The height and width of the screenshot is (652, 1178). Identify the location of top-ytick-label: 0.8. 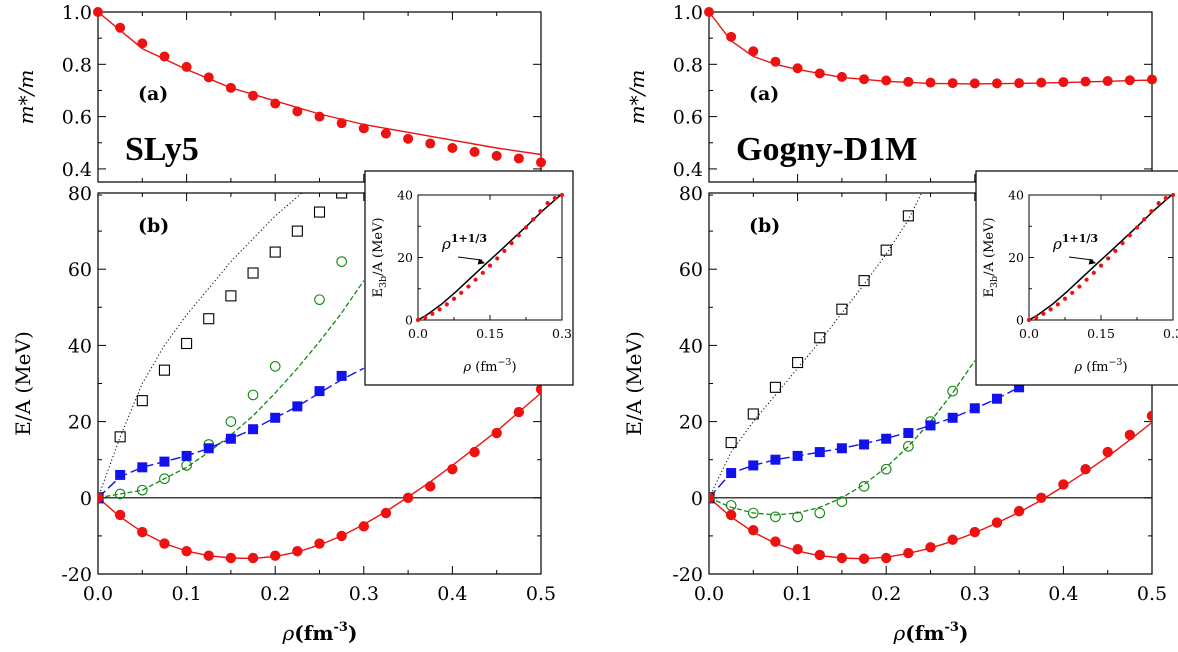
(77, 65).